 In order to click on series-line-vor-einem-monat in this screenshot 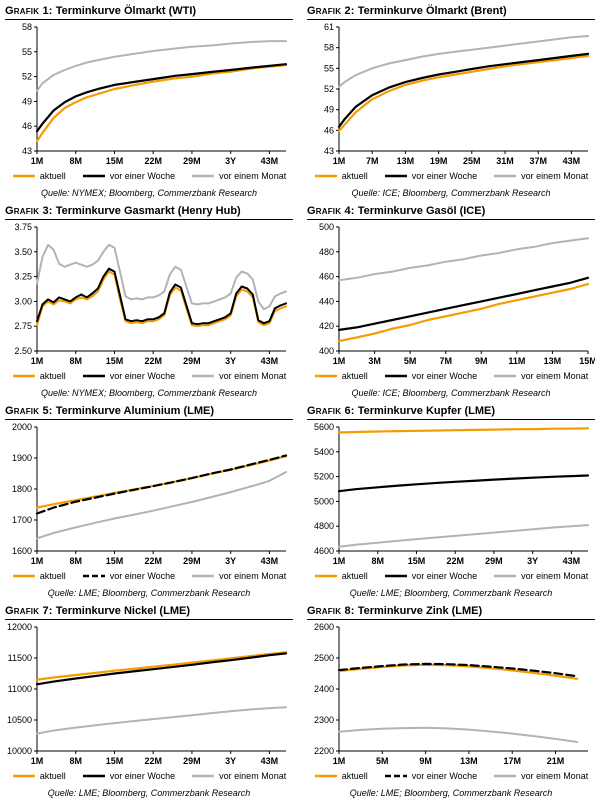, I will do `click(161, 277)`.